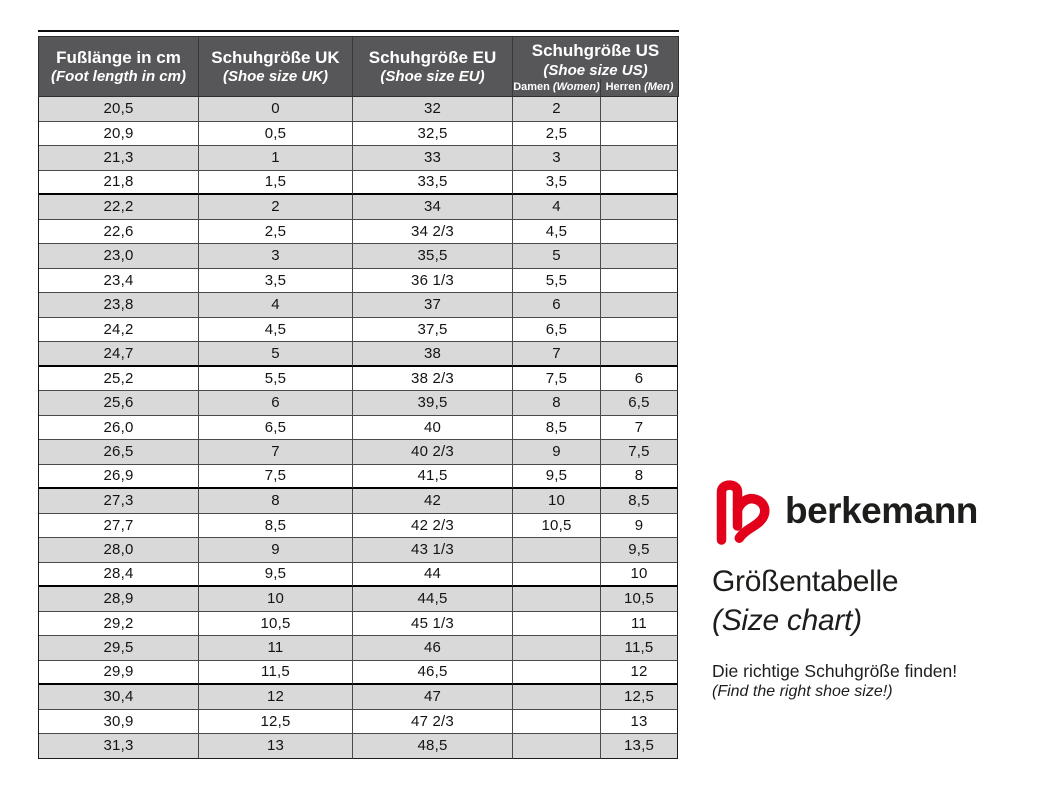 The width and height of the screenshot is (1046, 785). What do you see at coordinates (433, 305) in the screenshot?
I see `table-cell: 37` at bounding box center [433, 305].